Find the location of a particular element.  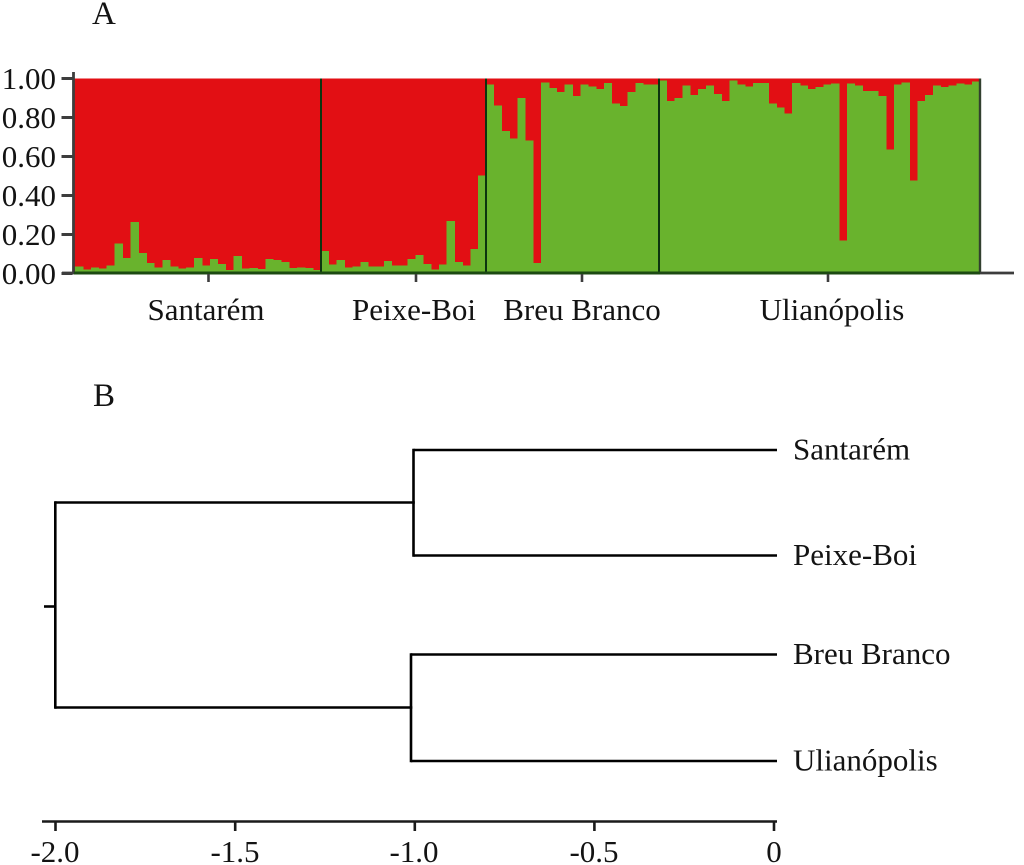

svg-text: 0.80 is located at coordinates (29, 117).